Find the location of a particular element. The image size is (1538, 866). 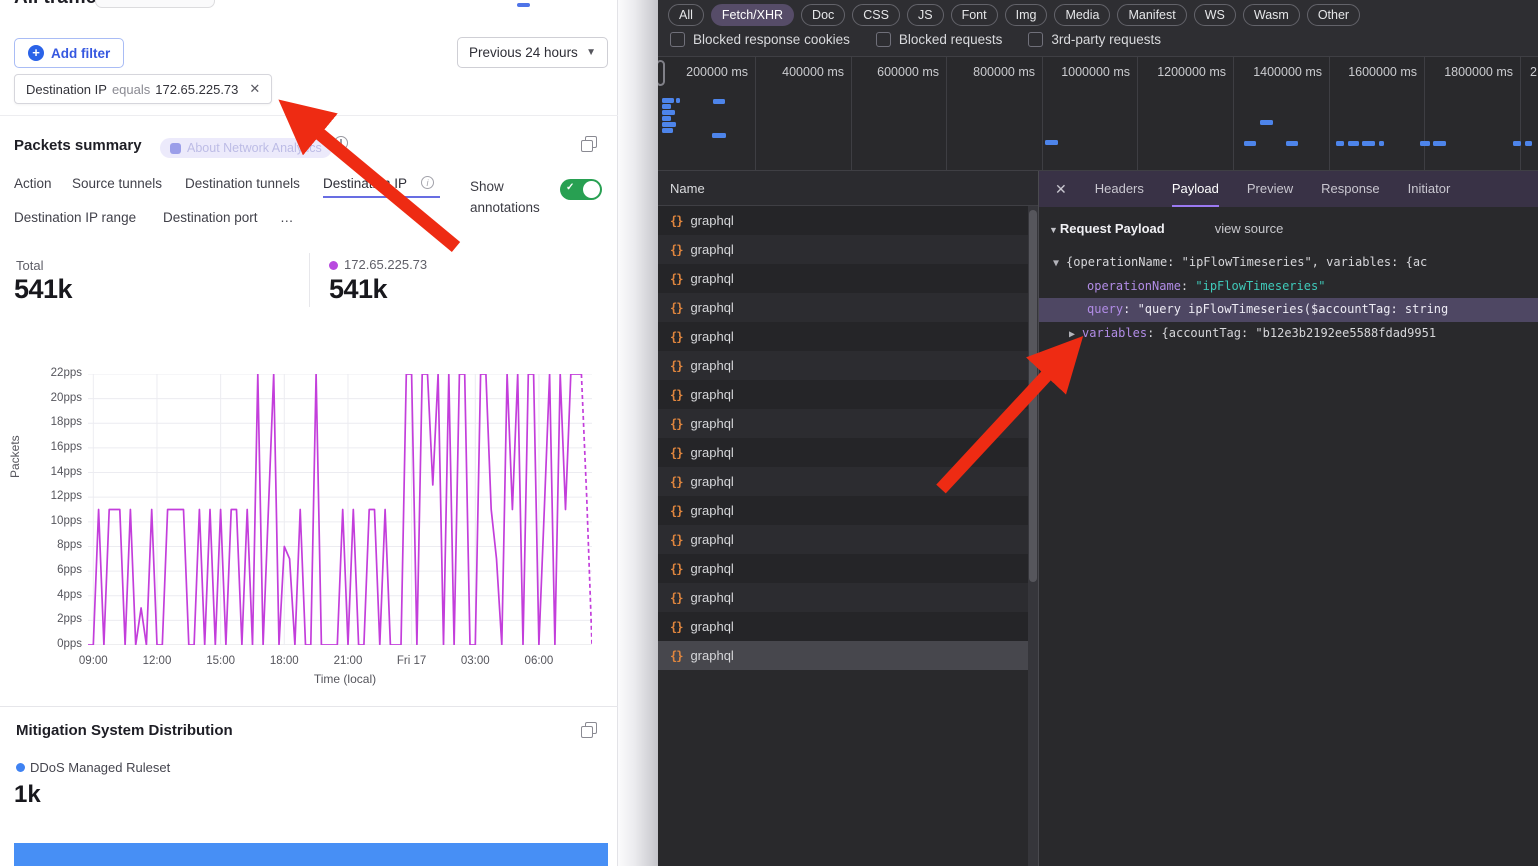

filter-pill-css: CSS is located at coordinates (876, 15).